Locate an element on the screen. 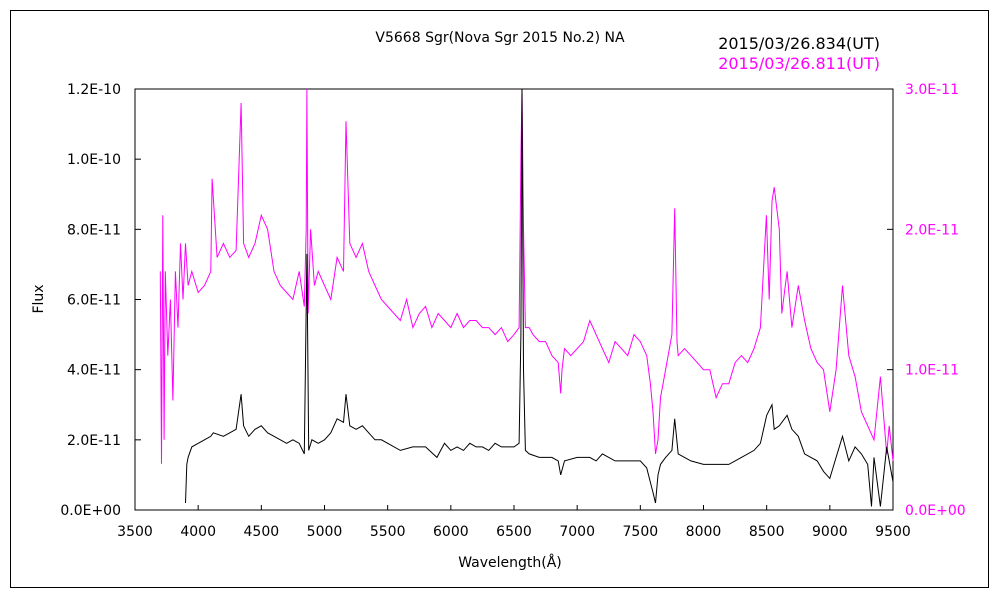 This screenshot has width=1000, height=600. y-tick-label-left: 4.0E-11 is located at coordinates (94, 371).